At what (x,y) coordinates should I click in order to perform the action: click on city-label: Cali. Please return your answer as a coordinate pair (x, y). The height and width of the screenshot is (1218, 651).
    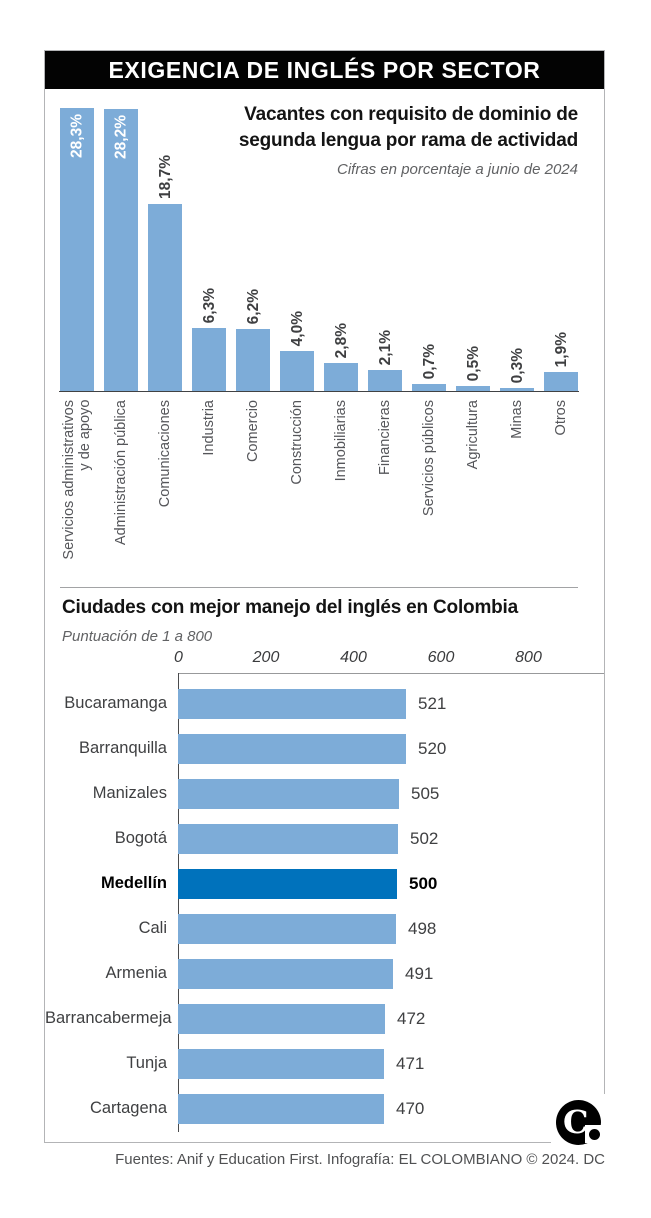
    Looking at the image, I should click on (152, 928).